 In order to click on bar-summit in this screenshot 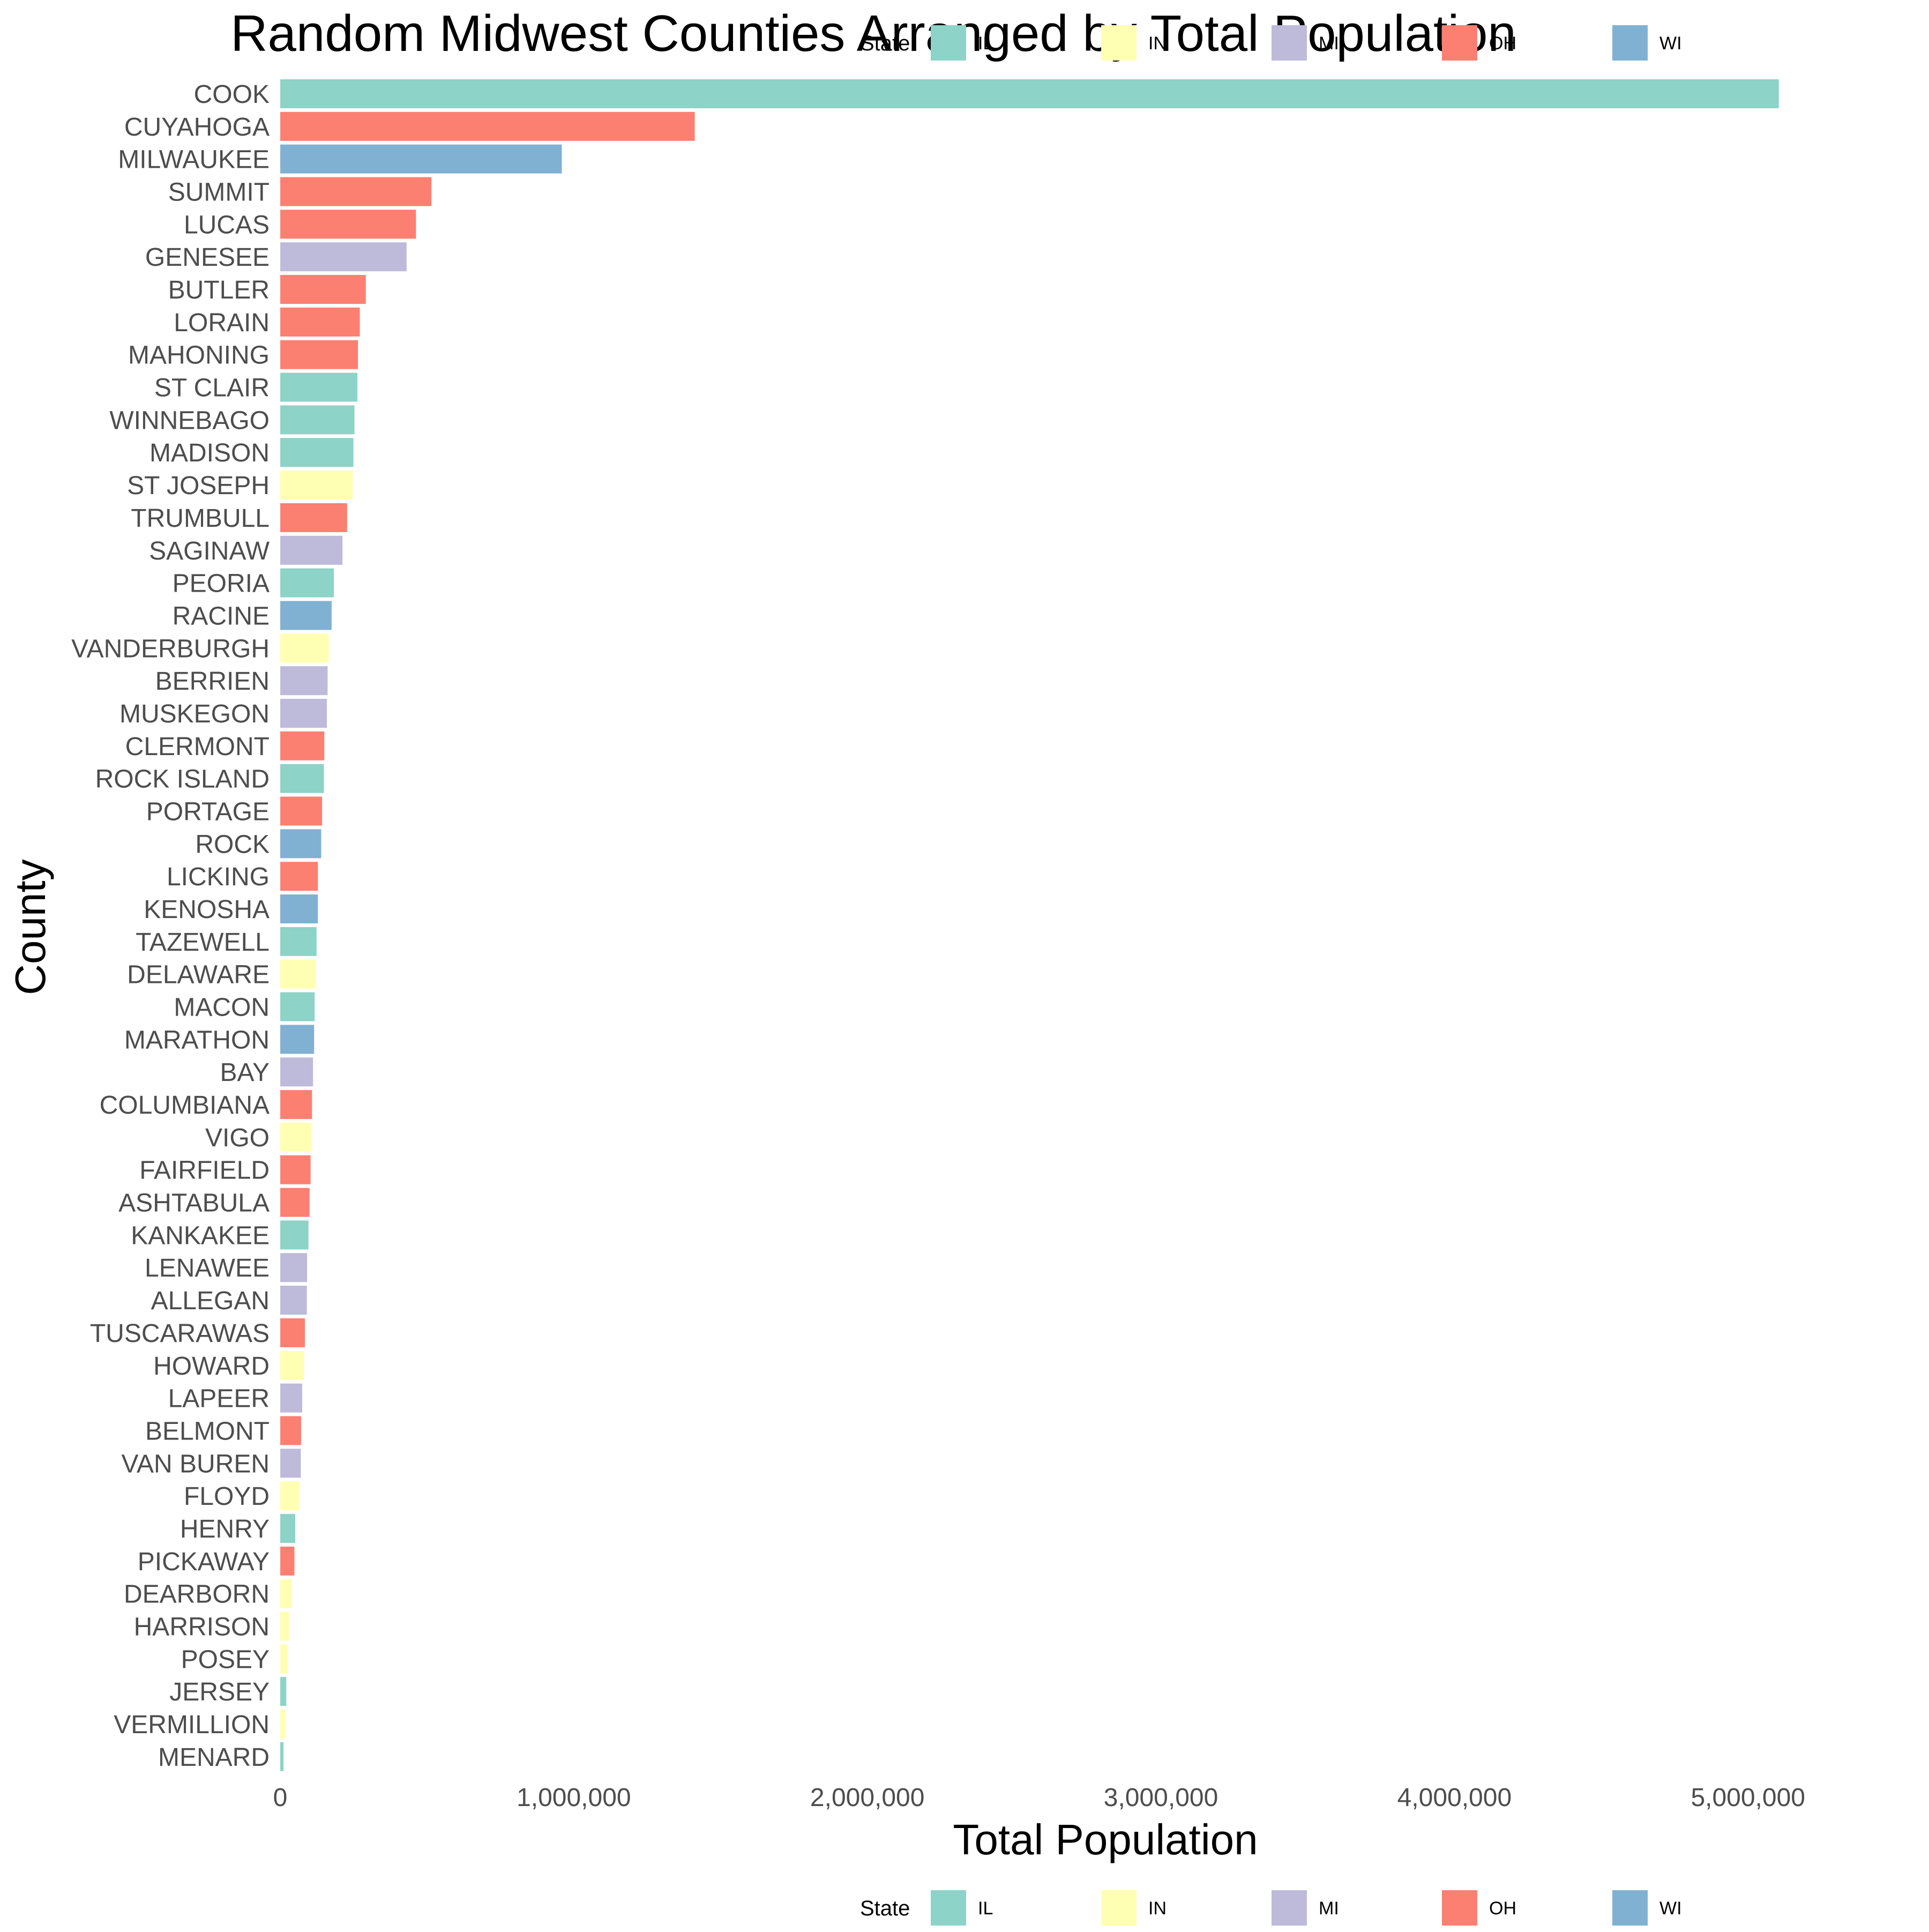, I will do `click(356, 191)`.